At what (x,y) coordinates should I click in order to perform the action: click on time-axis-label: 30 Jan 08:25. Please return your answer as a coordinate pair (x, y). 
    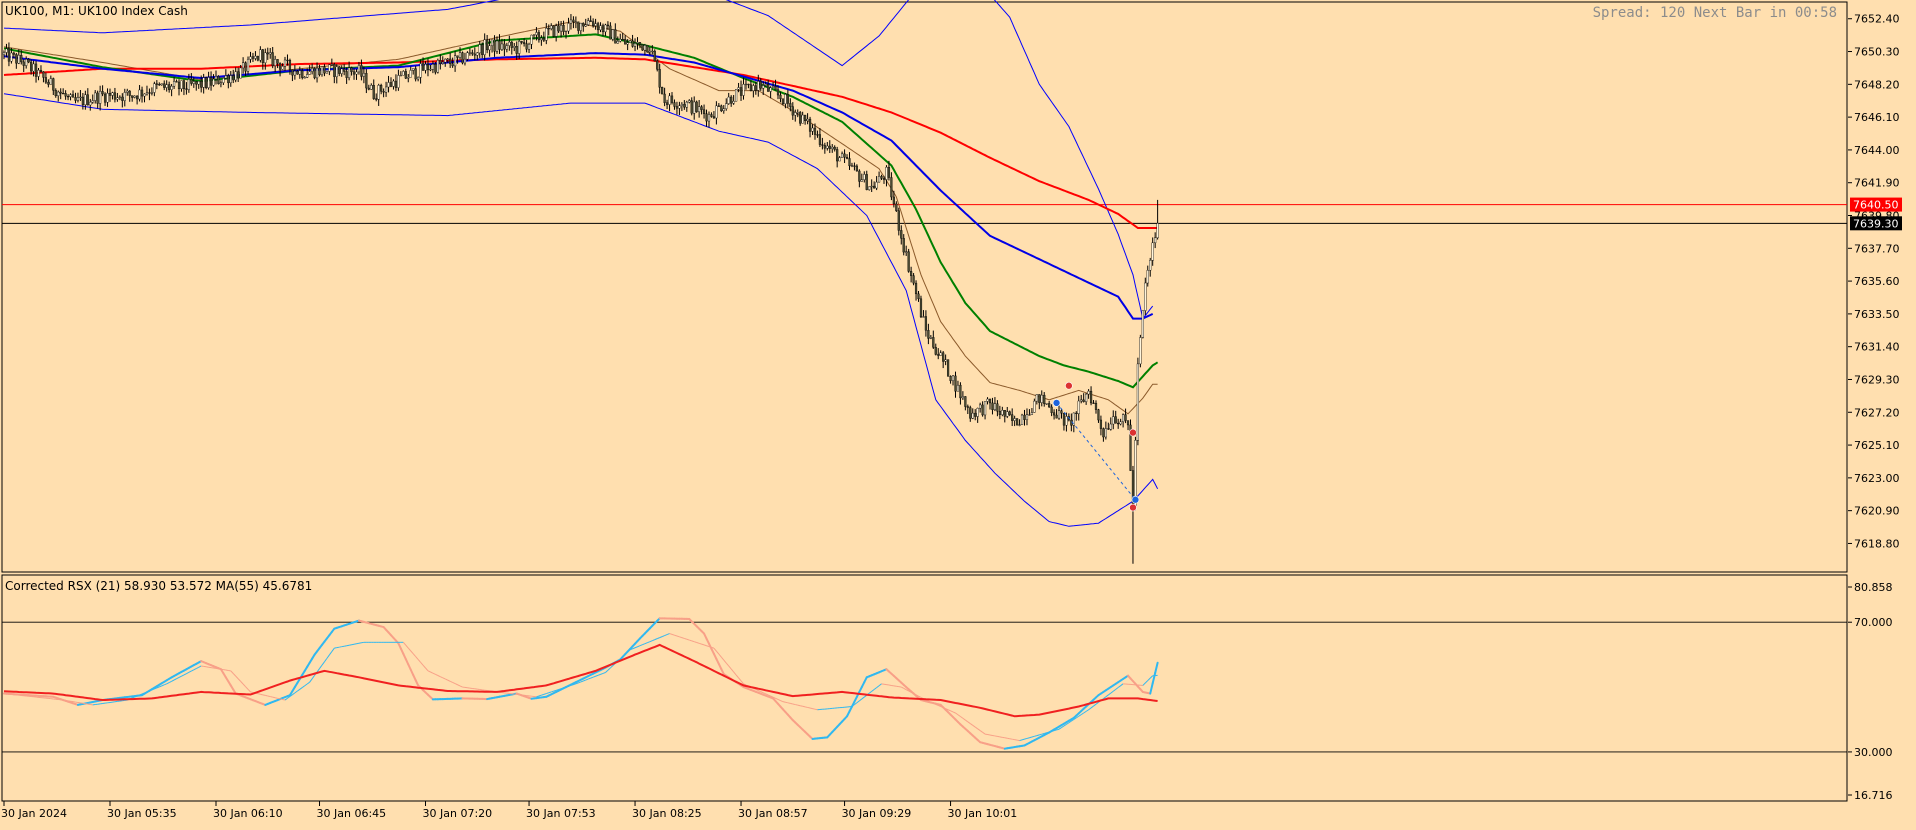
    Looking at the image, I should click on (667, 813).